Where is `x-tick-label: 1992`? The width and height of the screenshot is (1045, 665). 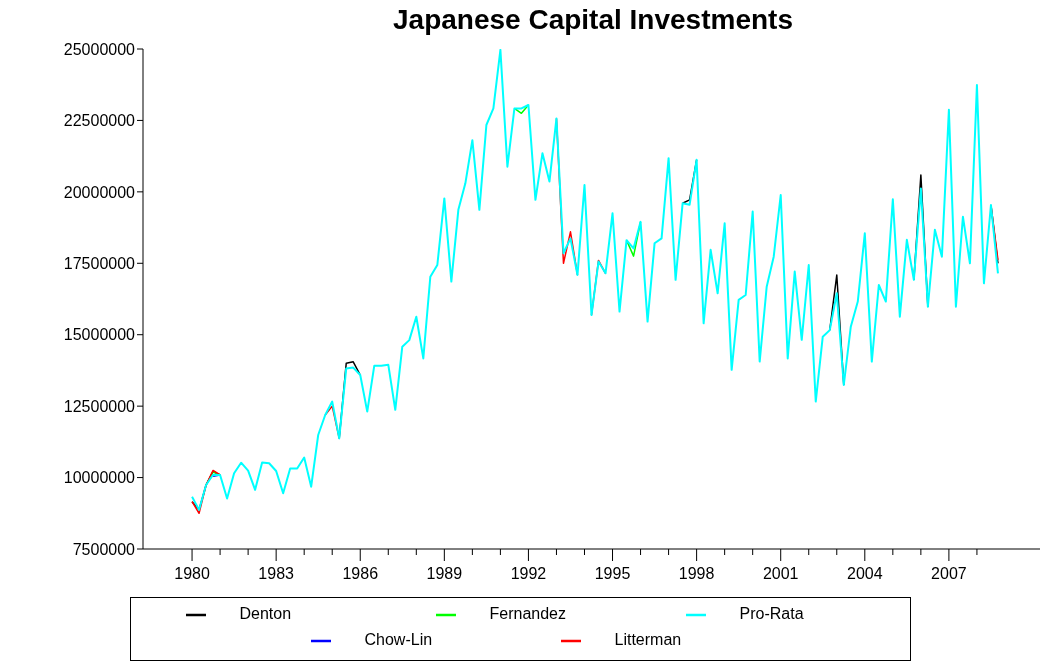
x-tick-label: 1992 is located at coordinates (528, 573).